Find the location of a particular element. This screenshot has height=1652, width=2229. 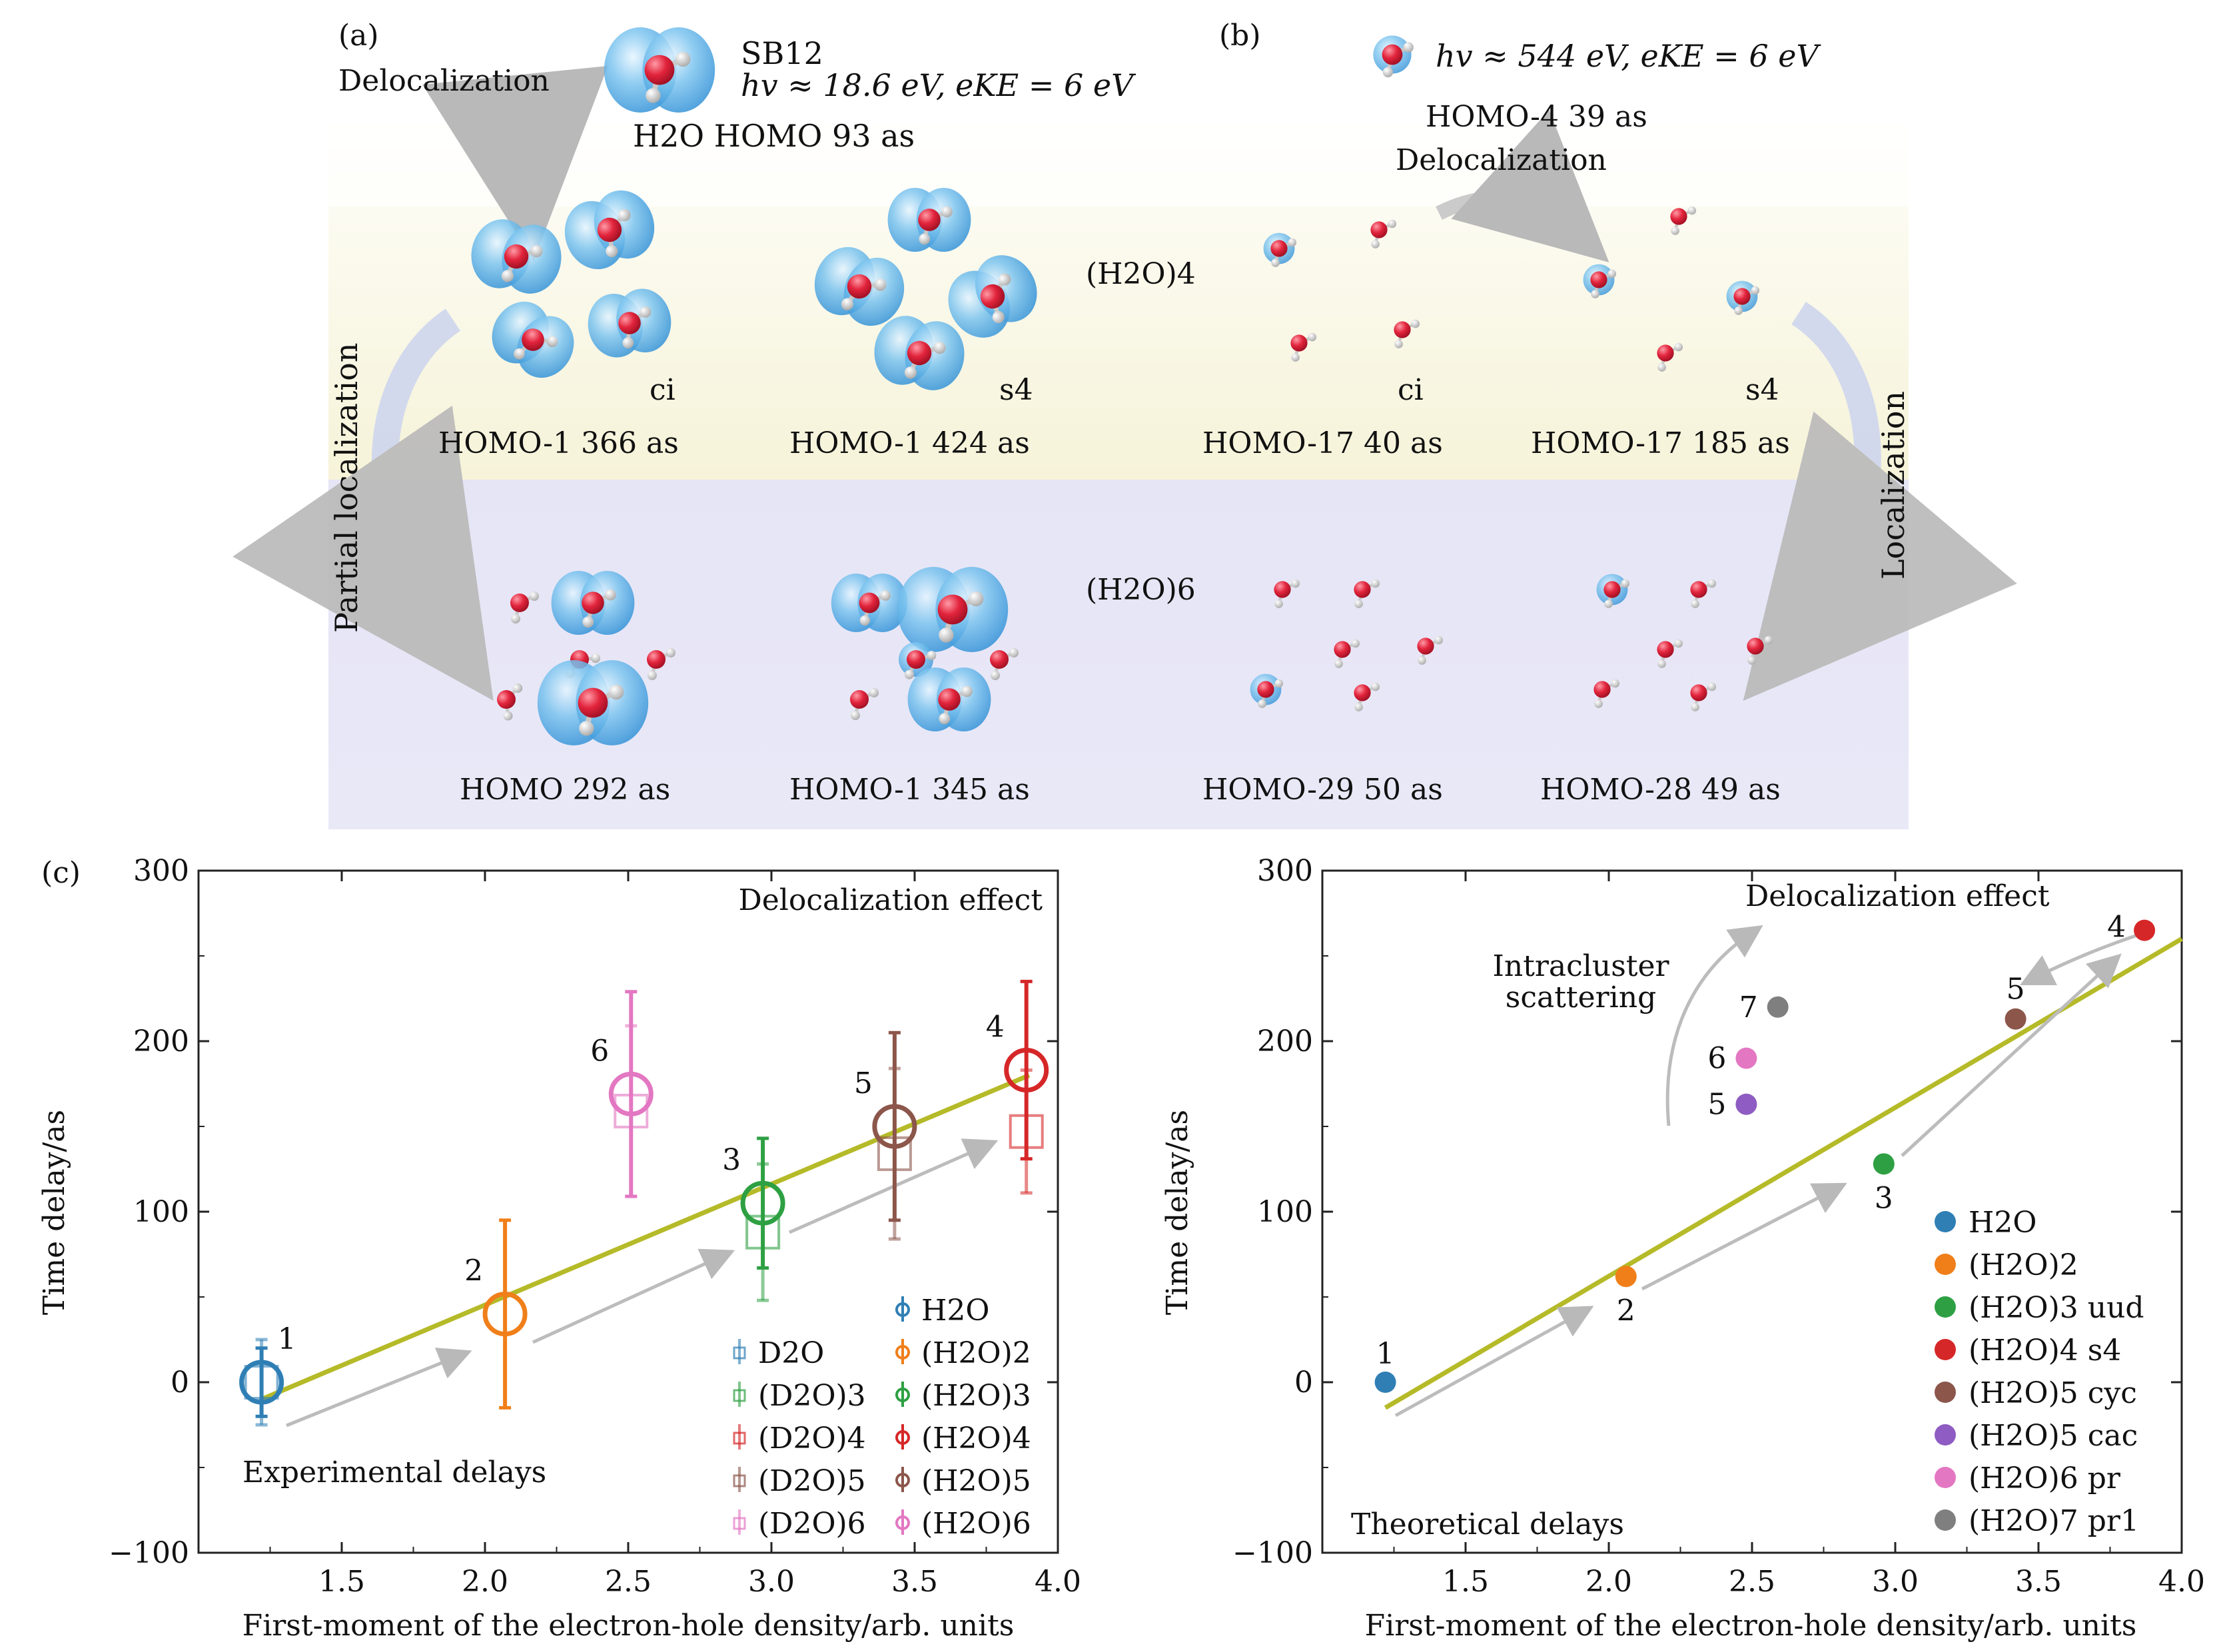

legend-label: H2O is located at coordinates (955, 1311).